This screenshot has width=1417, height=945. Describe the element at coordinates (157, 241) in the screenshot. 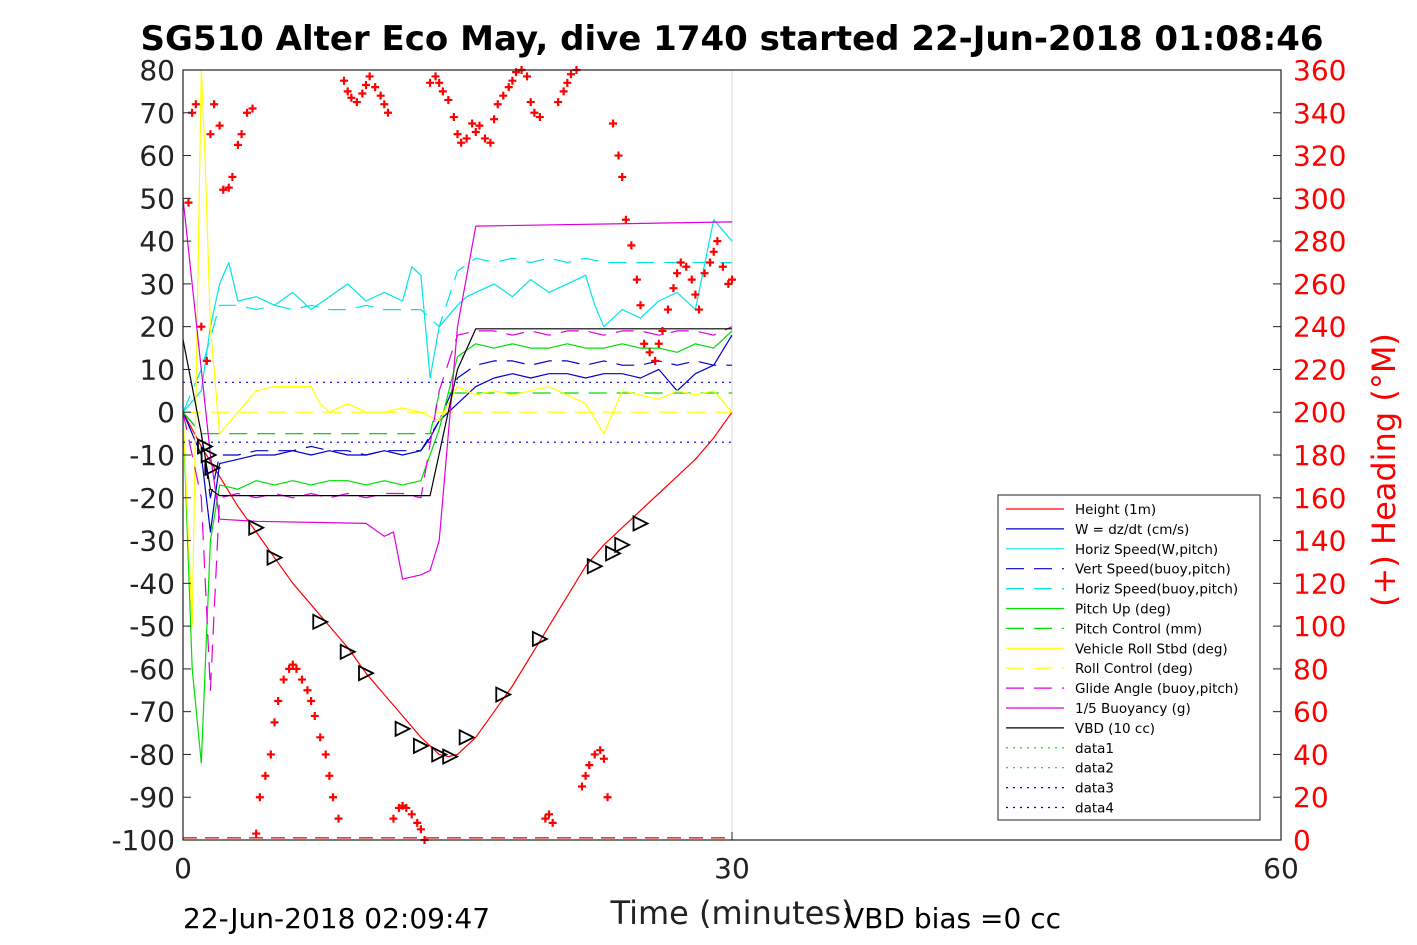

I see `y-tick-label: 40` at that location.